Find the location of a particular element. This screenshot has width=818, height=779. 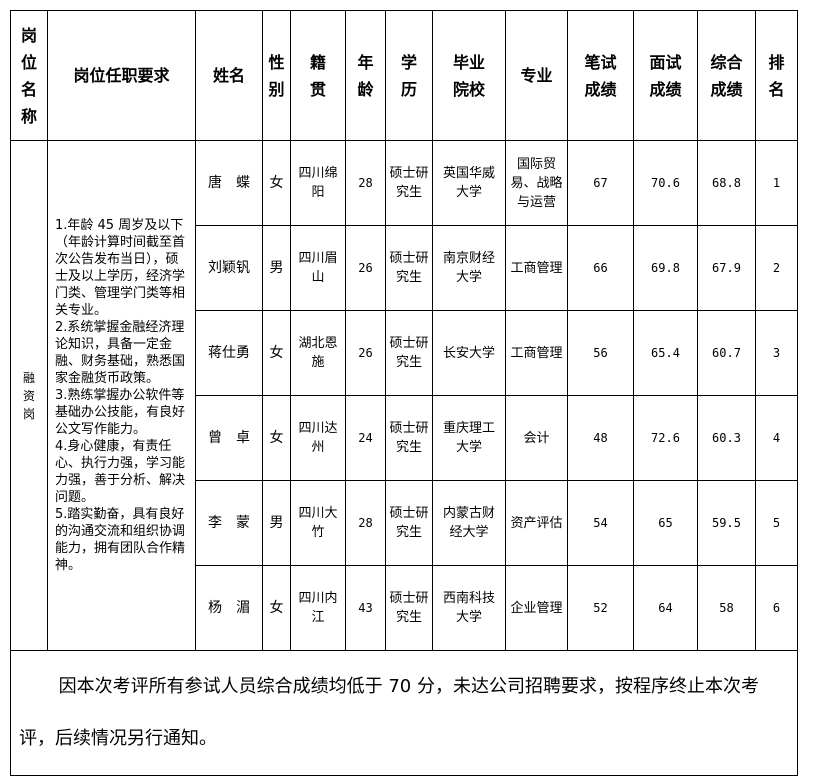

header-school: 毕业院校 is located at coordinates (469, 75).